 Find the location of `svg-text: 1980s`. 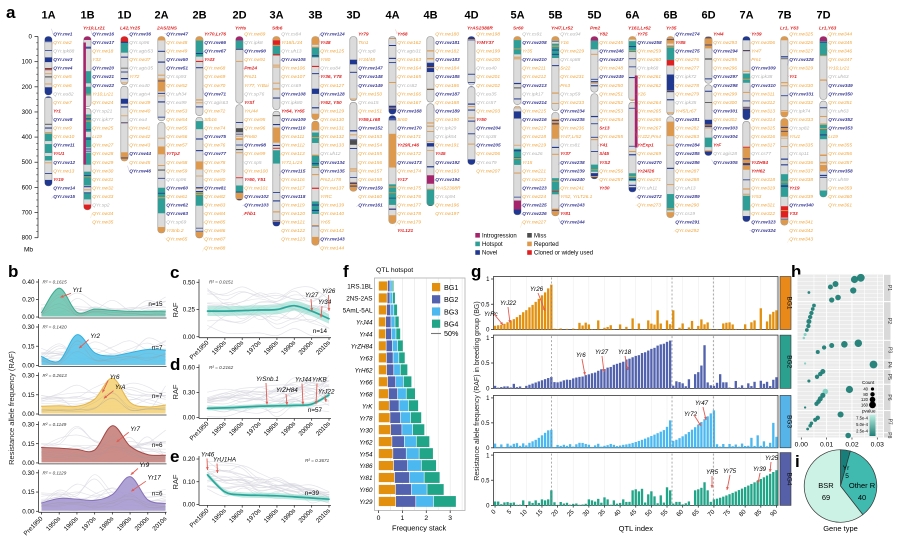

svg-text: 1980s is located at coordinates (271, 515).